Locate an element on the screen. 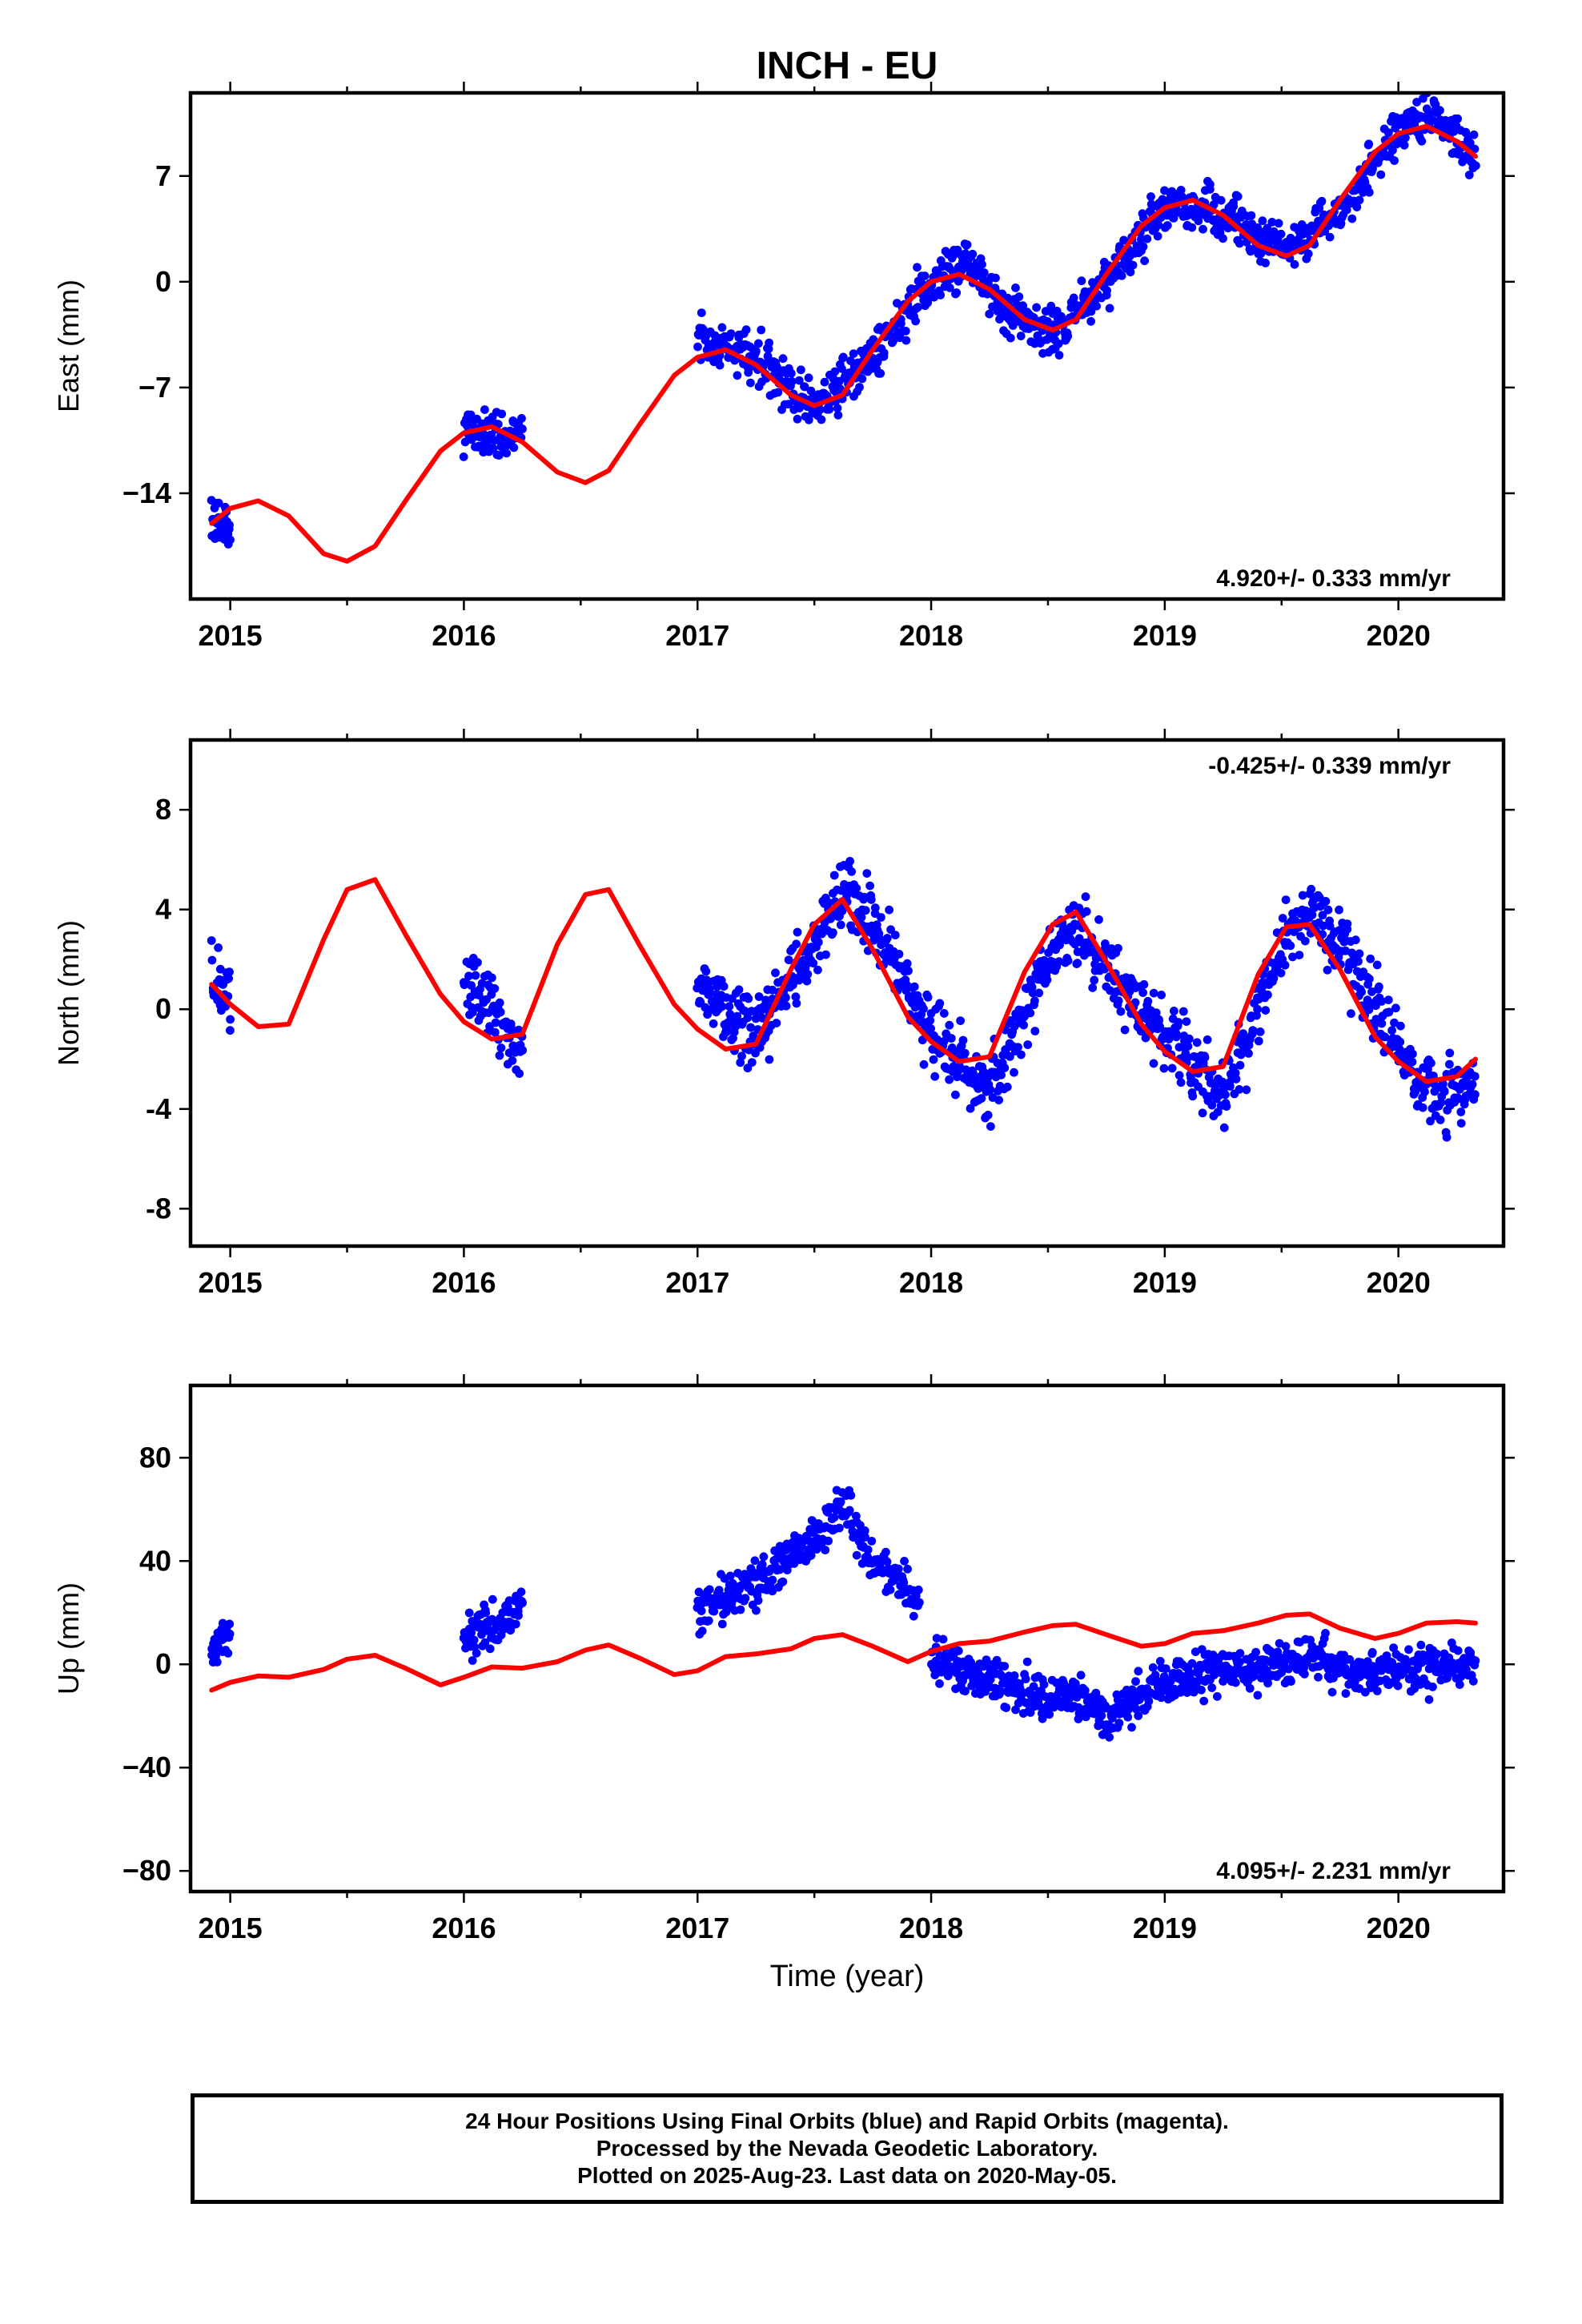  north-x-tick-label: 2017 is located at coordinates (697, 1282).